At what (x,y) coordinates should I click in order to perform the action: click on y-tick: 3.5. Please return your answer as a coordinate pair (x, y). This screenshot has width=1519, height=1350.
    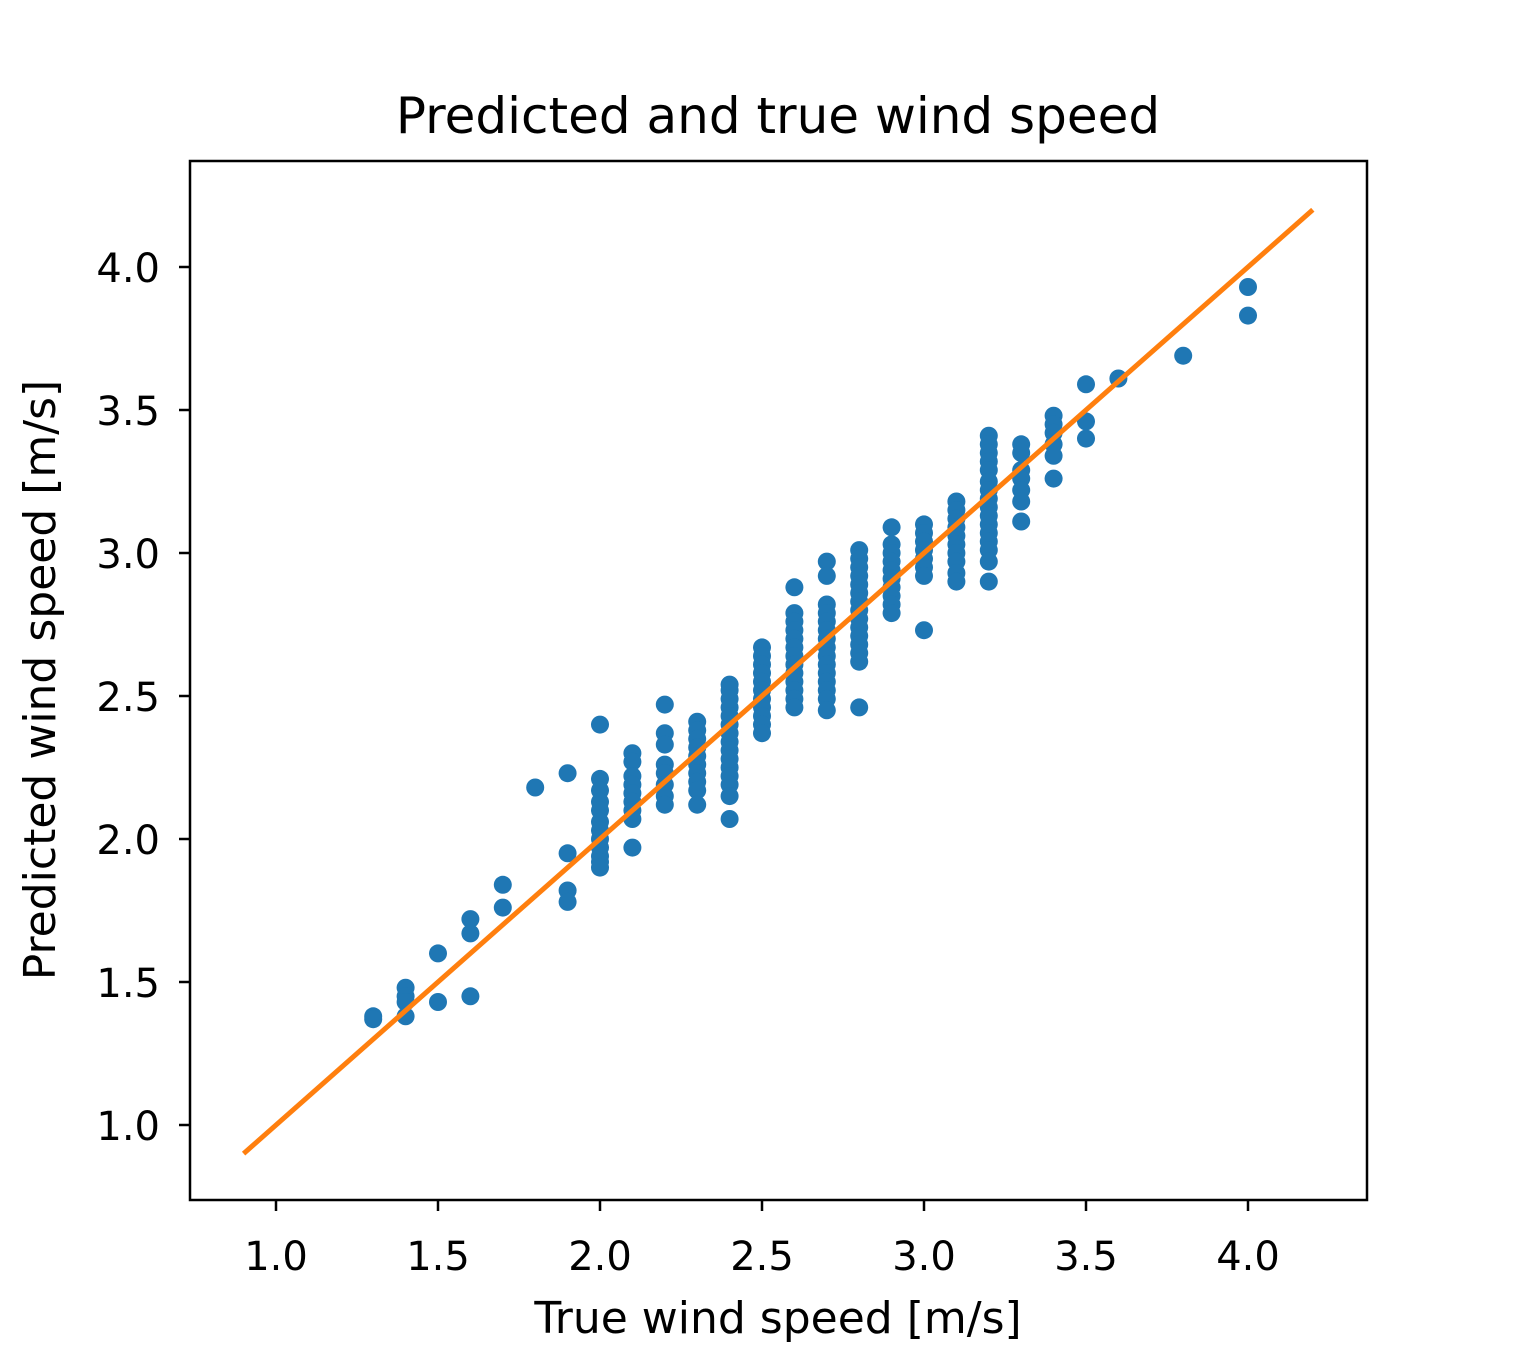
    Looking at the image, I should click on (143, 412).